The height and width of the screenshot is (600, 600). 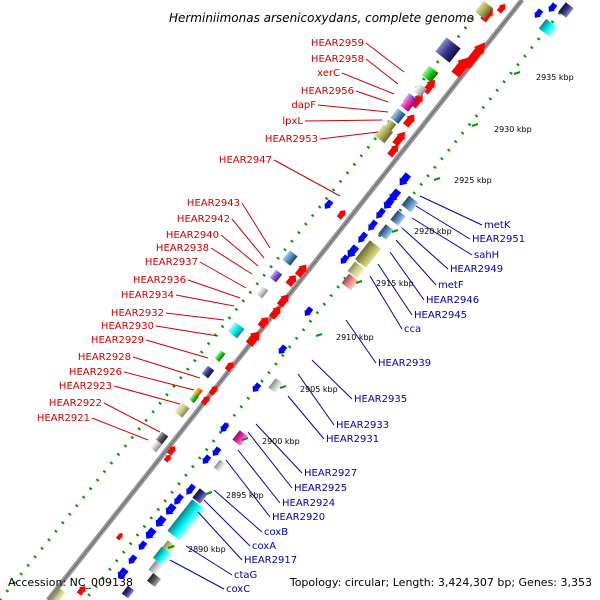 I want to click on kbp-label-5: 2910 kbp, so click(x=355, y=337).